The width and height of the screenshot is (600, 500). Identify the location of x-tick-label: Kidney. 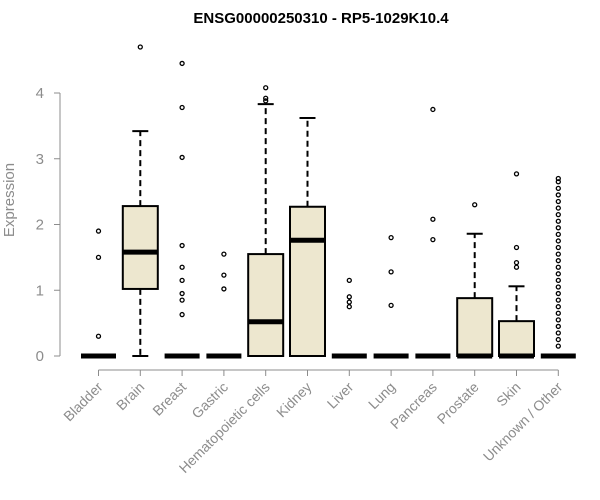
(294, 400).